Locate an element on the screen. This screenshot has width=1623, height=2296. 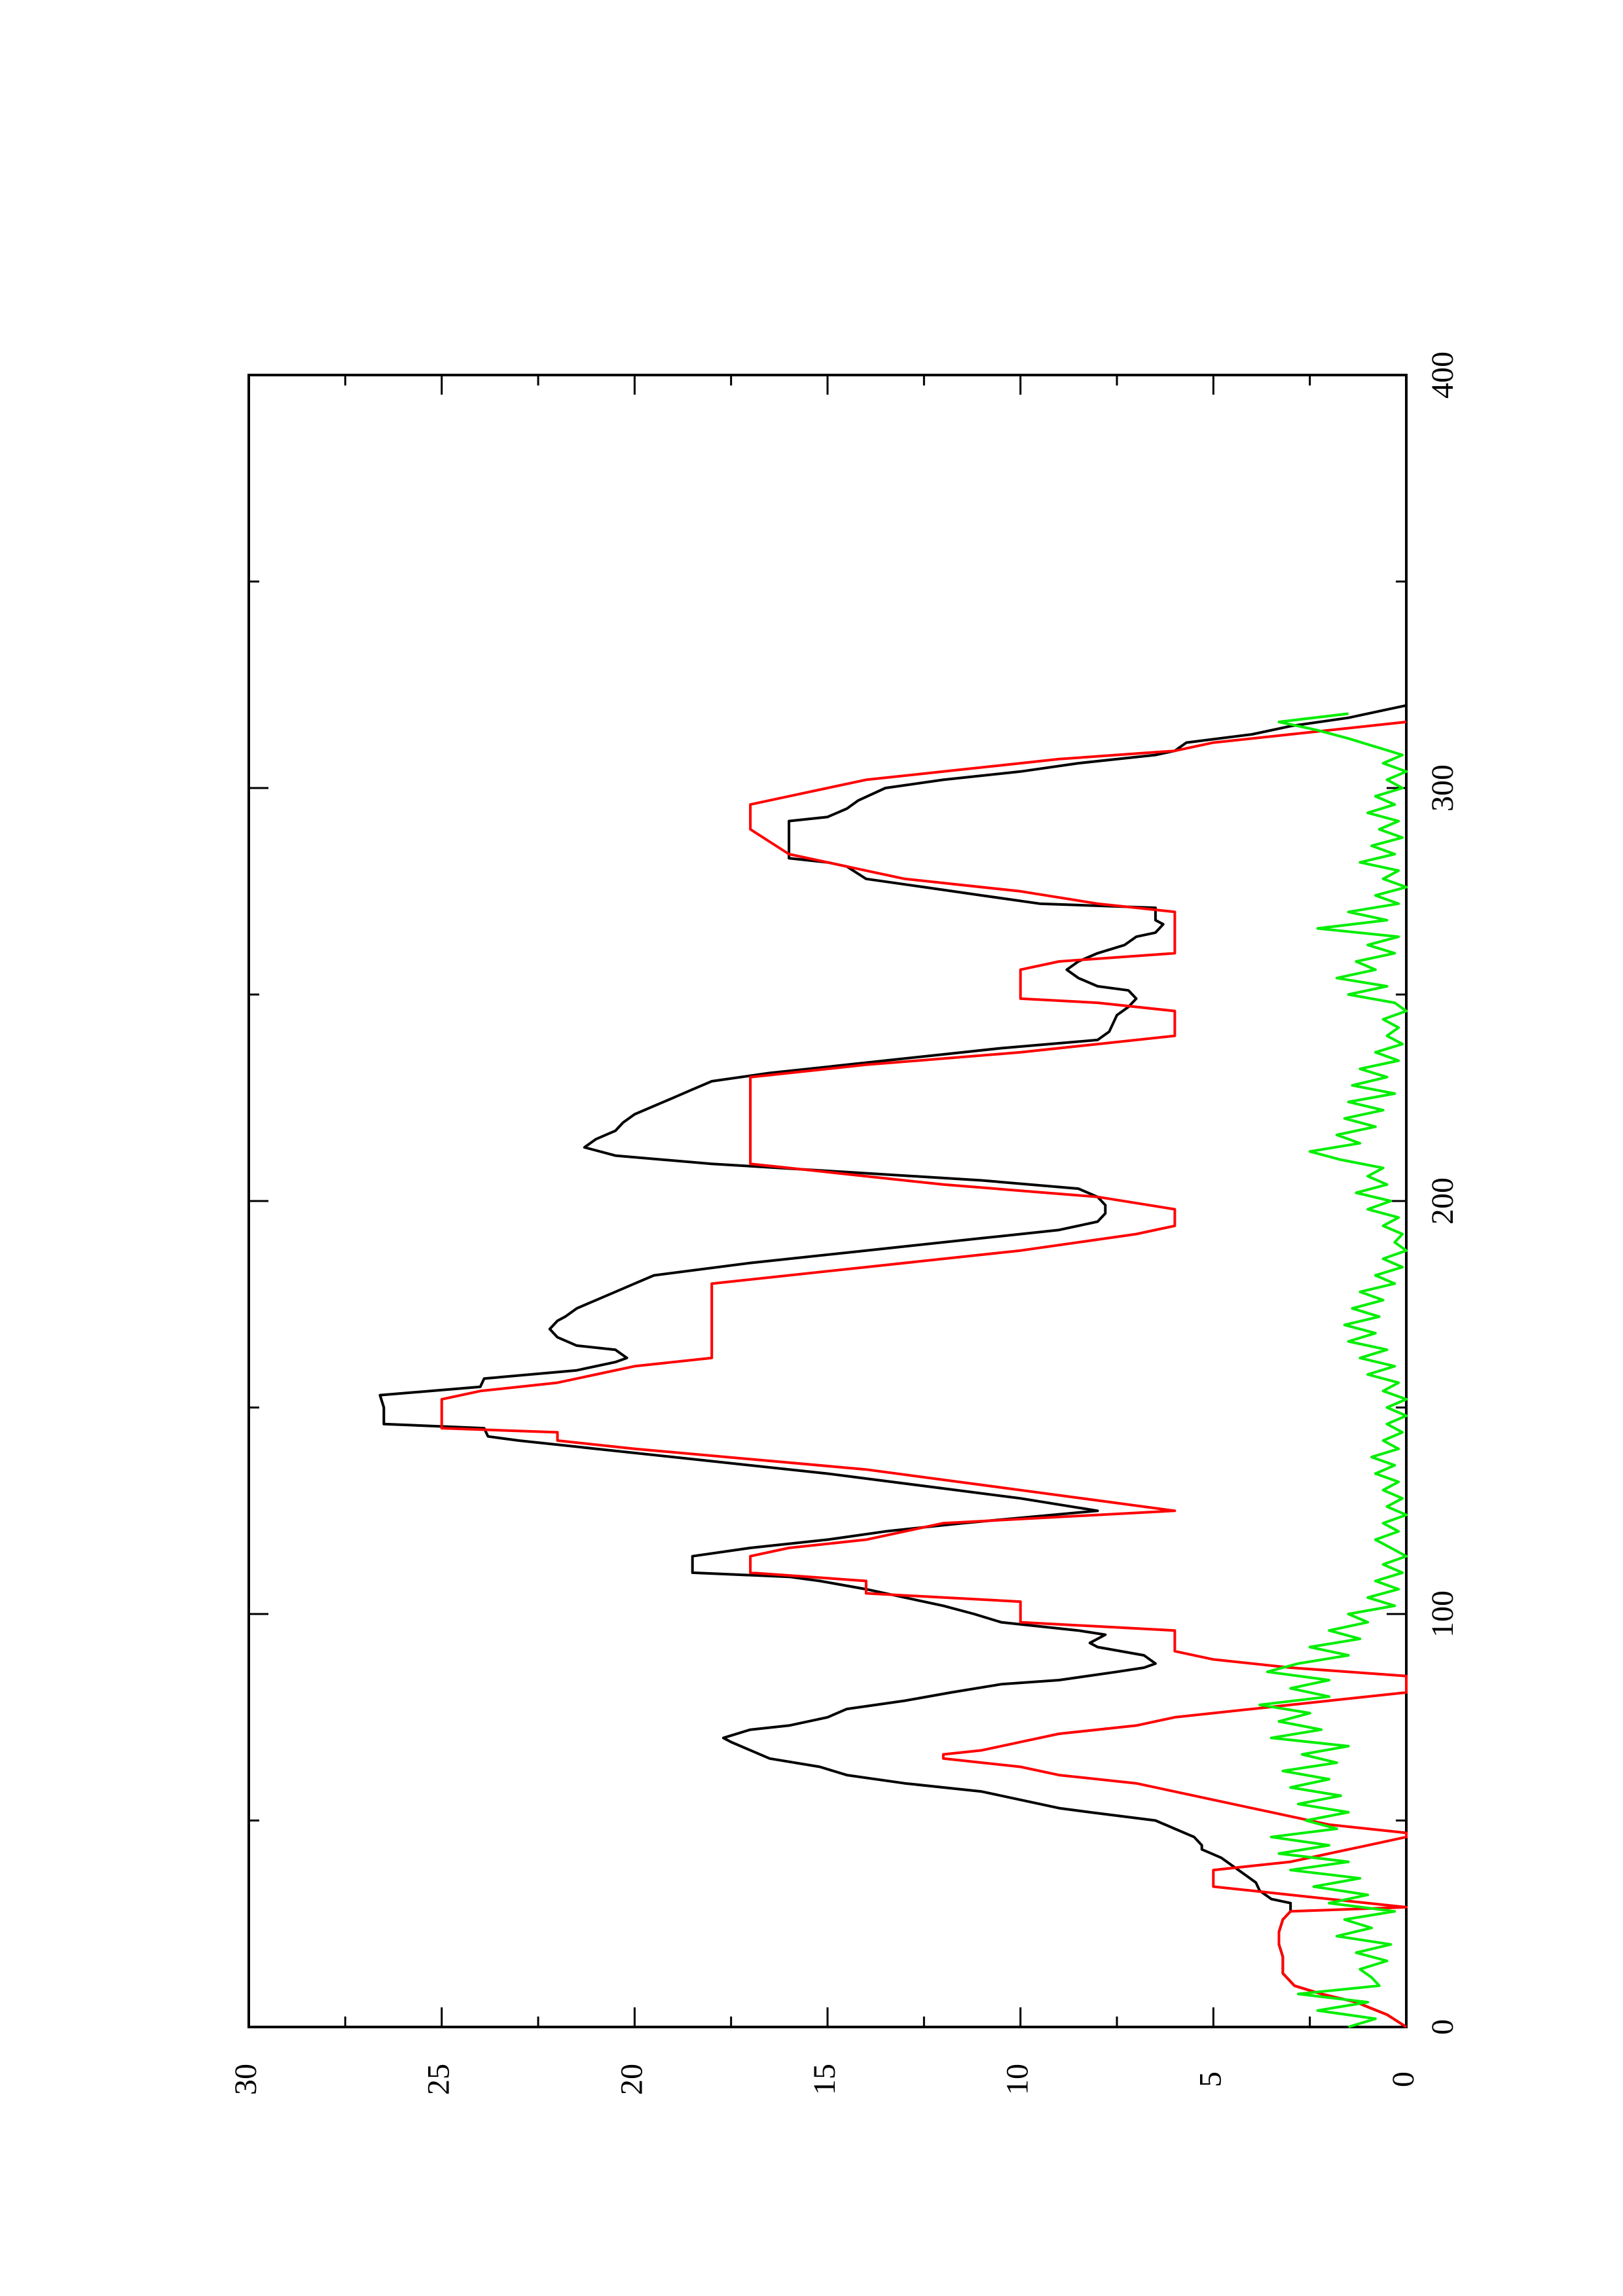
x-tick-label: 400 is located at coordinates (1442, 375).